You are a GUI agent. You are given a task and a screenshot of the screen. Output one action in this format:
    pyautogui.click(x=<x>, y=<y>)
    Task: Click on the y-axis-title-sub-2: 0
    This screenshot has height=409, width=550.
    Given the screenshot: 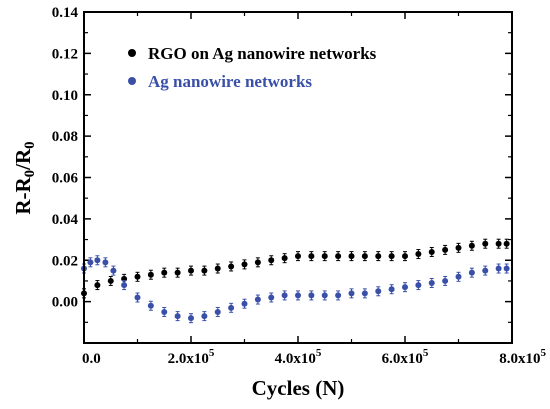 What is the action you would take?
    pyautogui.click(x=30, y=145)
    